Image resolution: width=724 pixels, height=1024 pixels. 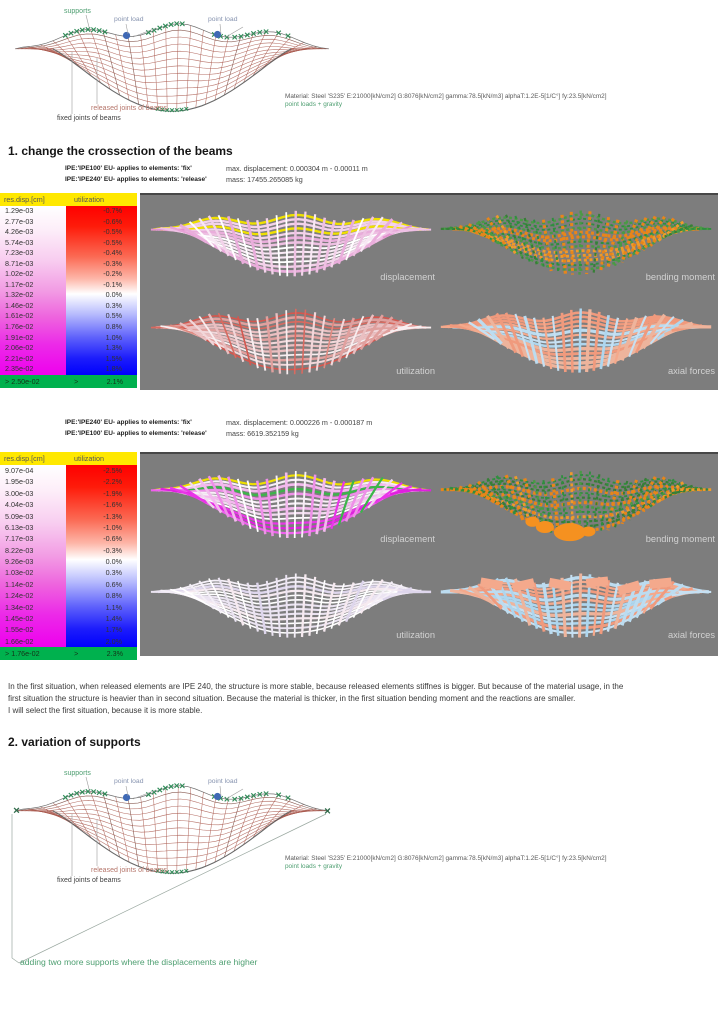 I want to click on panel-label-utilization: utilization, so click(x=415, y=371).